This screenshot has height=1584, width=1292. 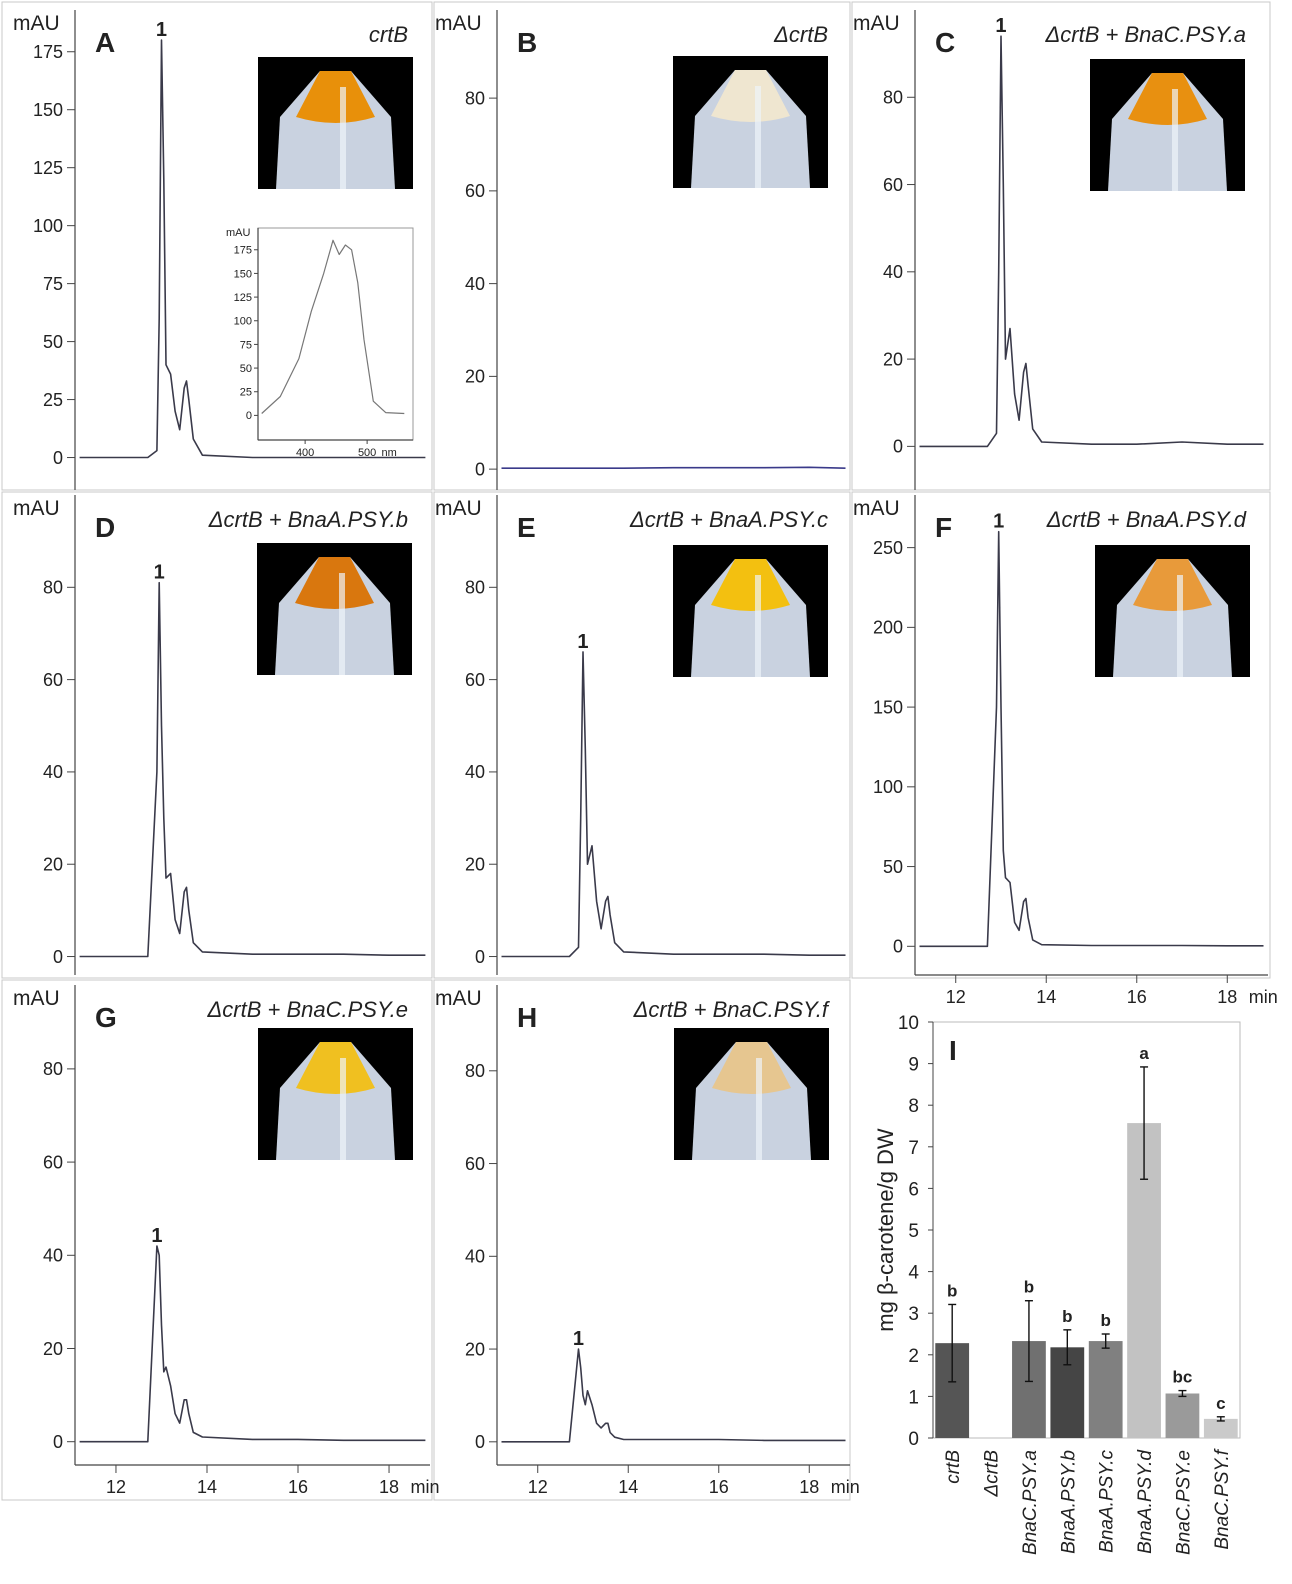 I want to click on x-tick-label: BnaC.PSY.f, so click(x=1222, y=1498).